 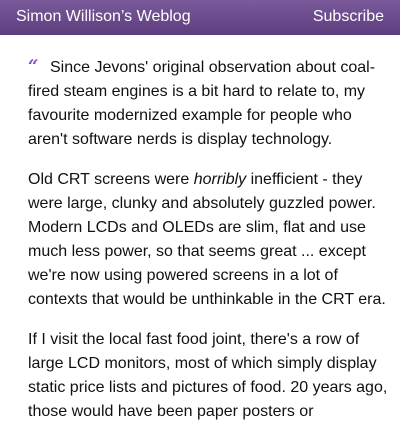 I want to click on site-header: Simon Willison’s Weblog Subscribe, so click(x=200, y=17).